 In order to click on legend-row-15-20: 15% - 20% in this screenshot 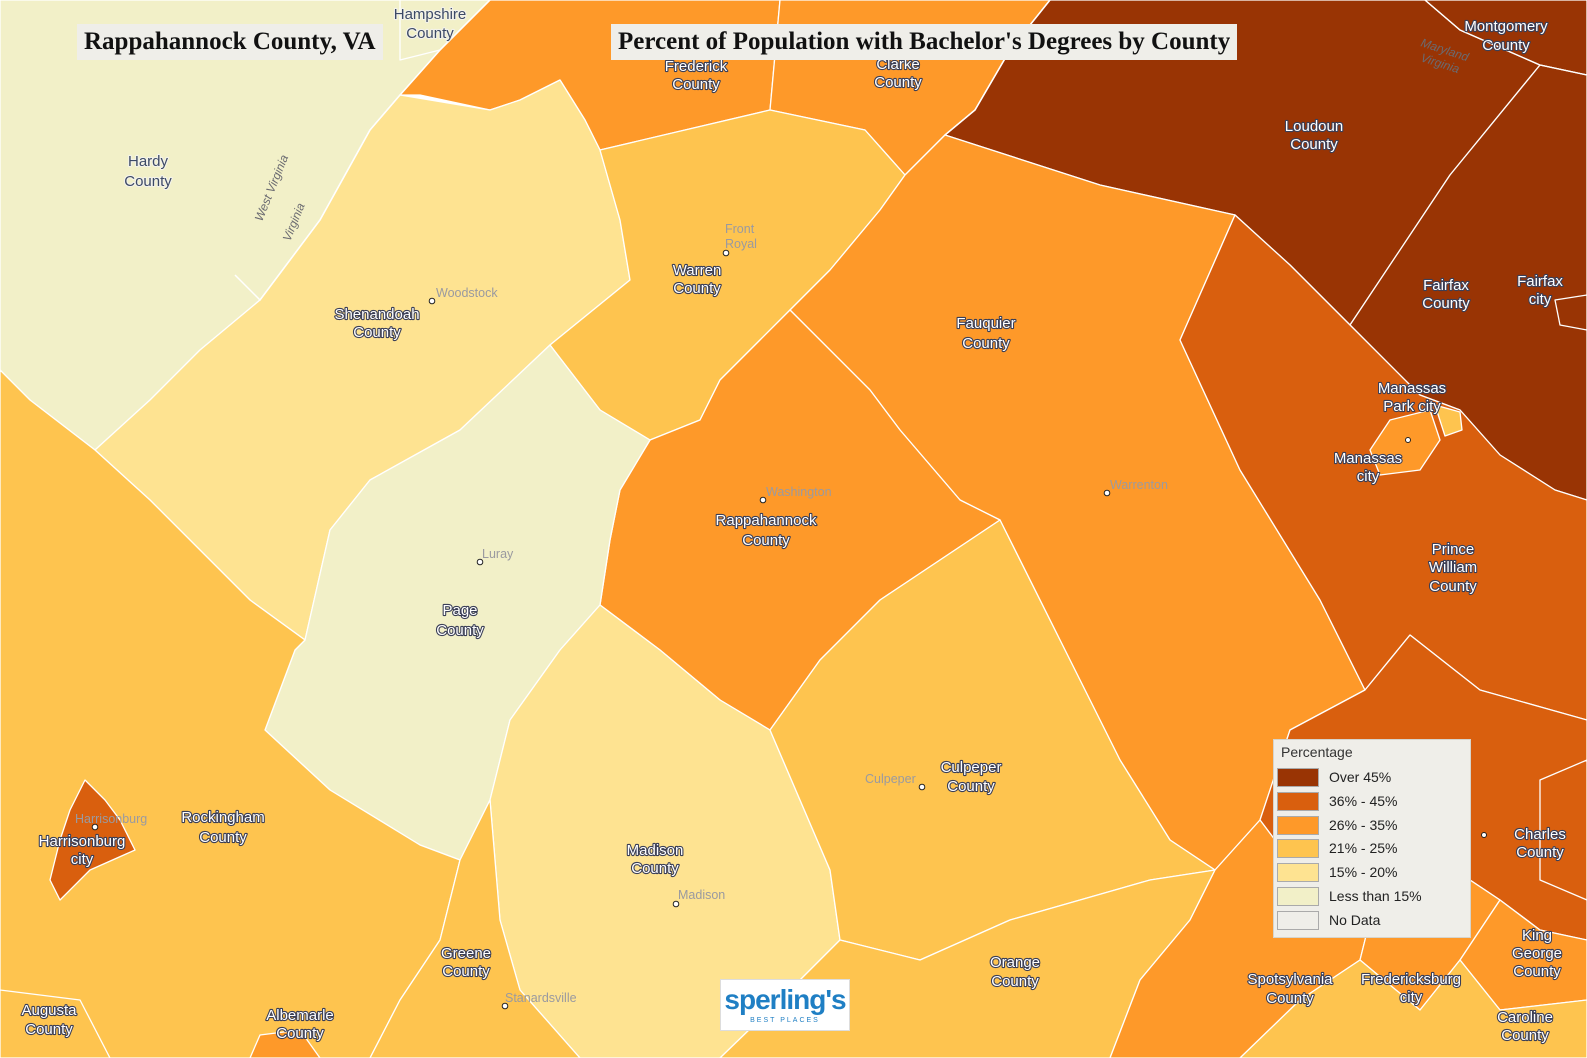, I will do `click(1337, 872)`.